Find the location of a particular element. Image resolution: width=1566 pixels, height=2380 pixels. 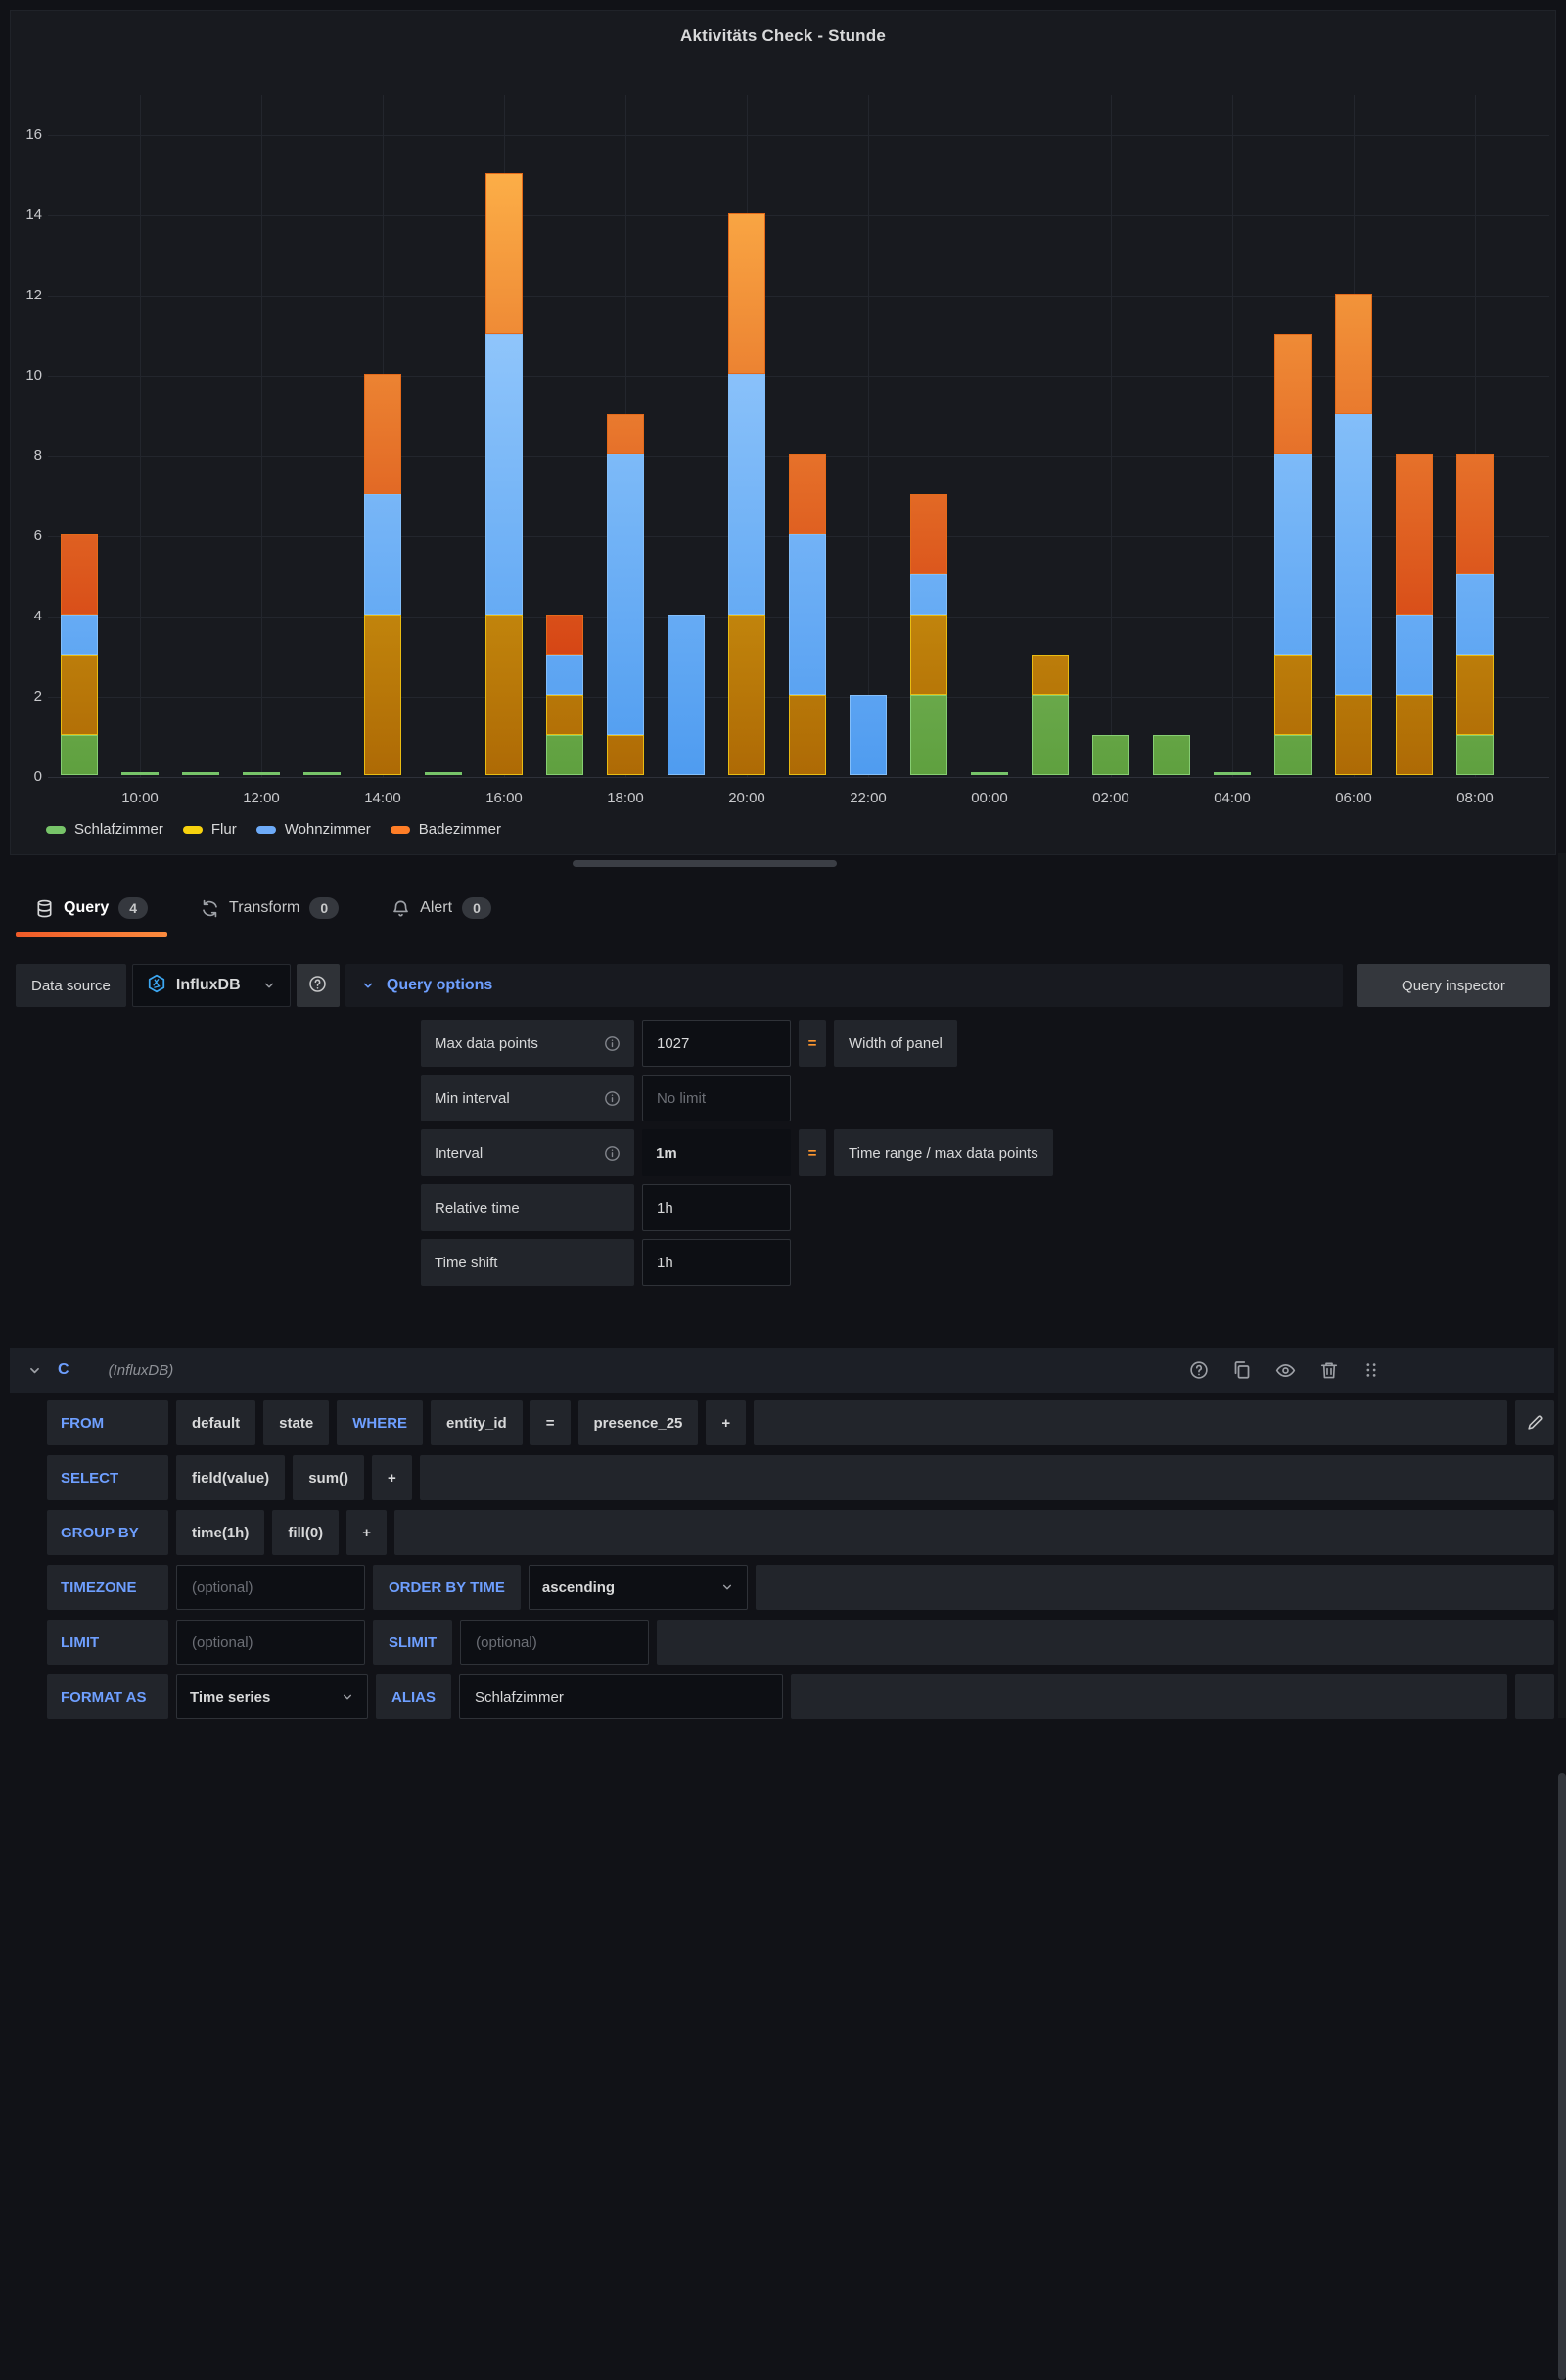

bar-15:00 is located at coordinates (443, 773).